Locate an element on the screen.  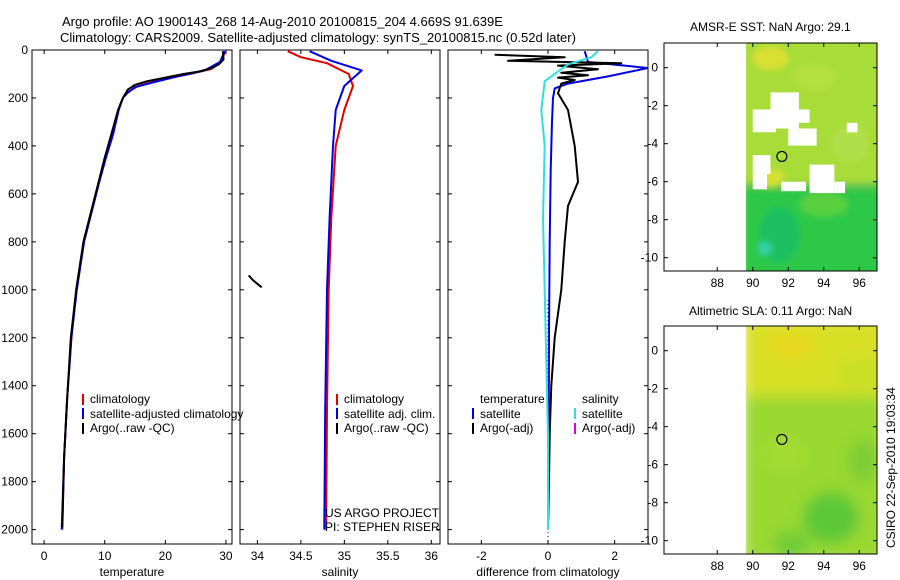
x-axis-label: temperature is located at coordinates (132, 572).